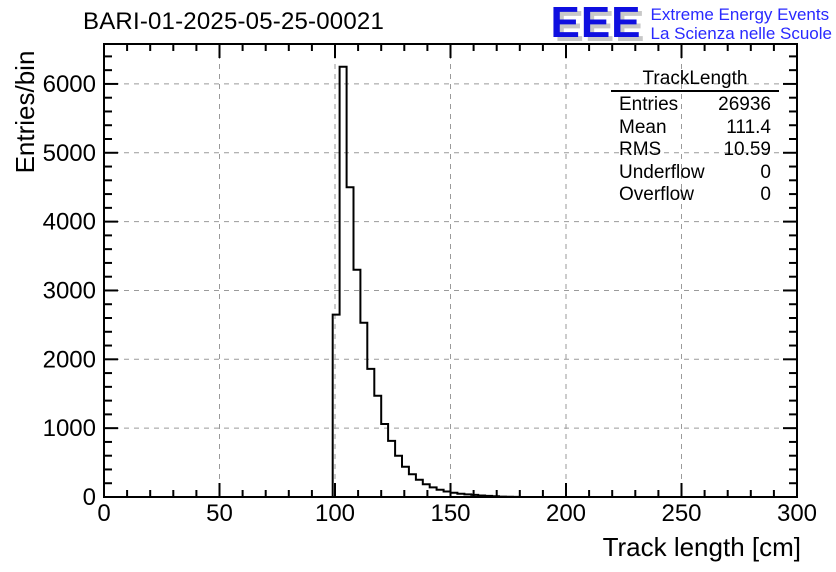  Describe the element at coordinates (695, 150) in the screenshot. I see `stats-row: RMS 10.59` at that location.